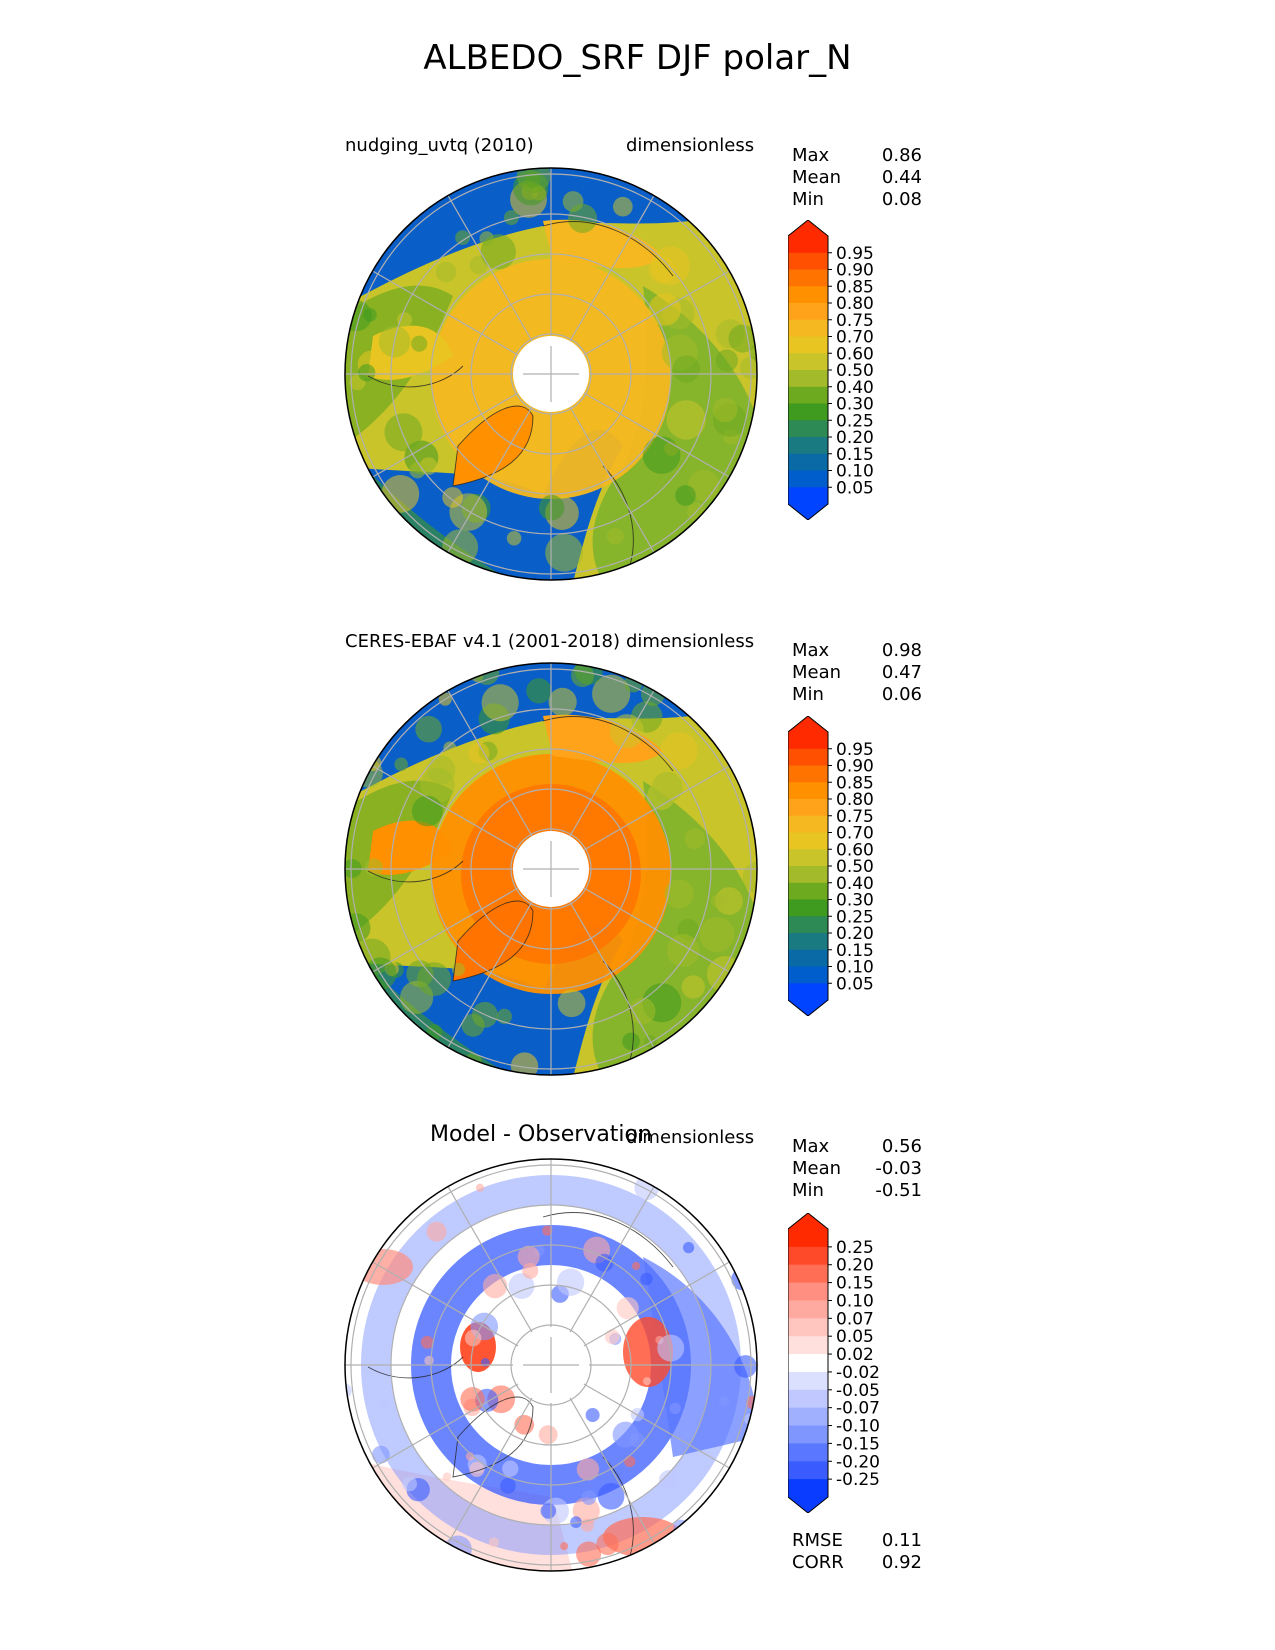 Image resolution: width=1275 pixels, height=1650 pixels. What do you see at coordinates (857, 673) in the screenshot?
I see `stats-block: Max 0.98 Mean 0.47 Min 0.06` at bounding box center [857, 673].